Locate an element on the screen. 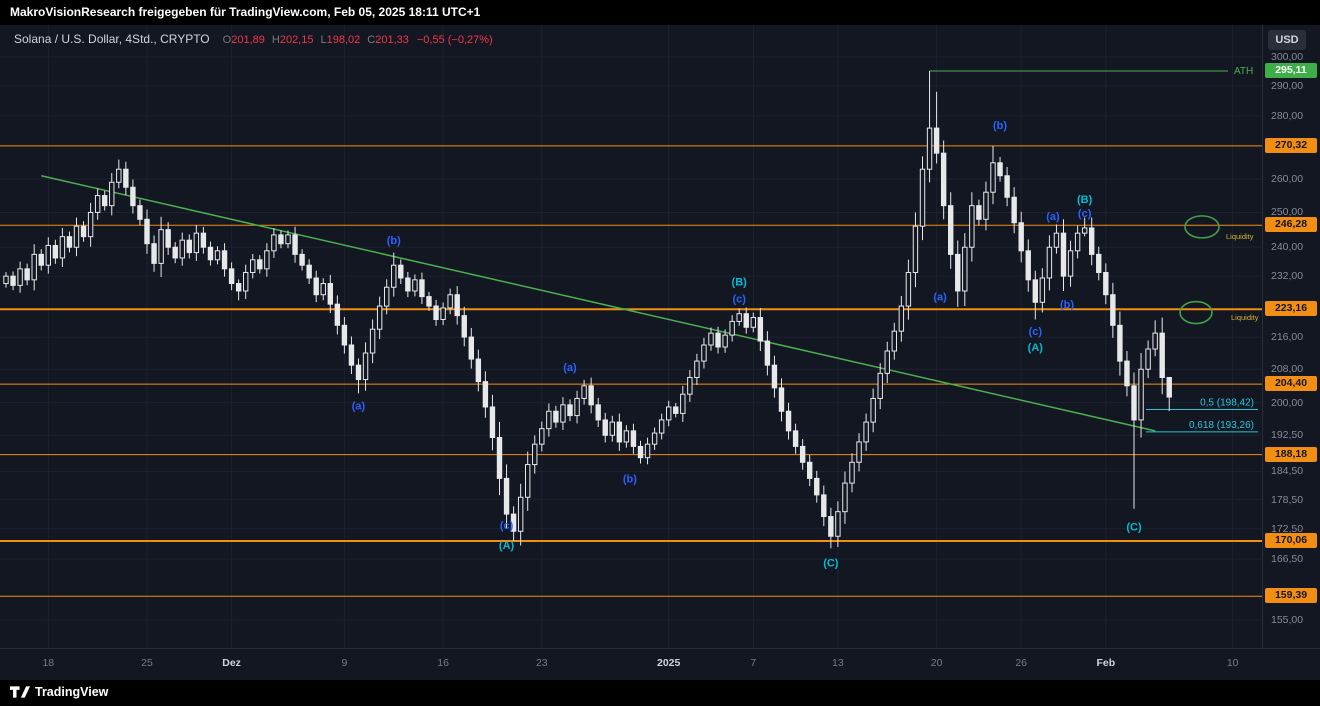 Image resolution: width=1320 pixels, height=706 pixels. price-level-badge: 246,28 is located at coordinates (1291, 225).